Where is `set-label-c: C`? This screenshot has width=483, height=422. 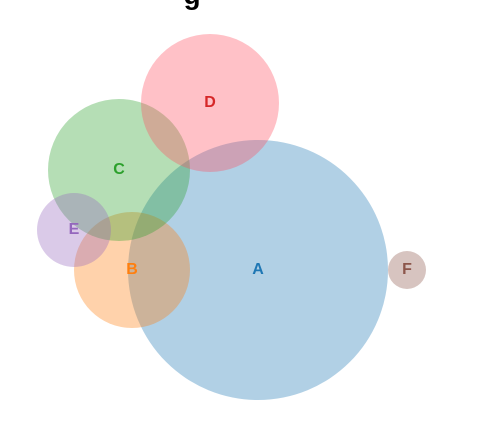
set-label-c: C is located at coordinates (119, 169).